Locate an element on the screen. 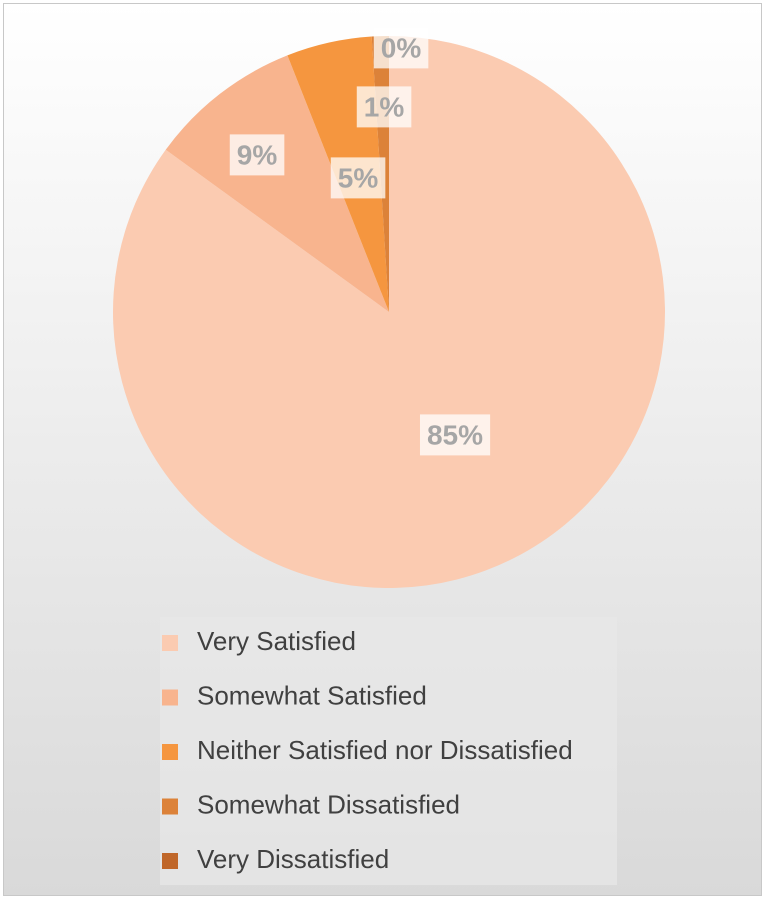  data-label: 0% is located at coordinates (401, 47).